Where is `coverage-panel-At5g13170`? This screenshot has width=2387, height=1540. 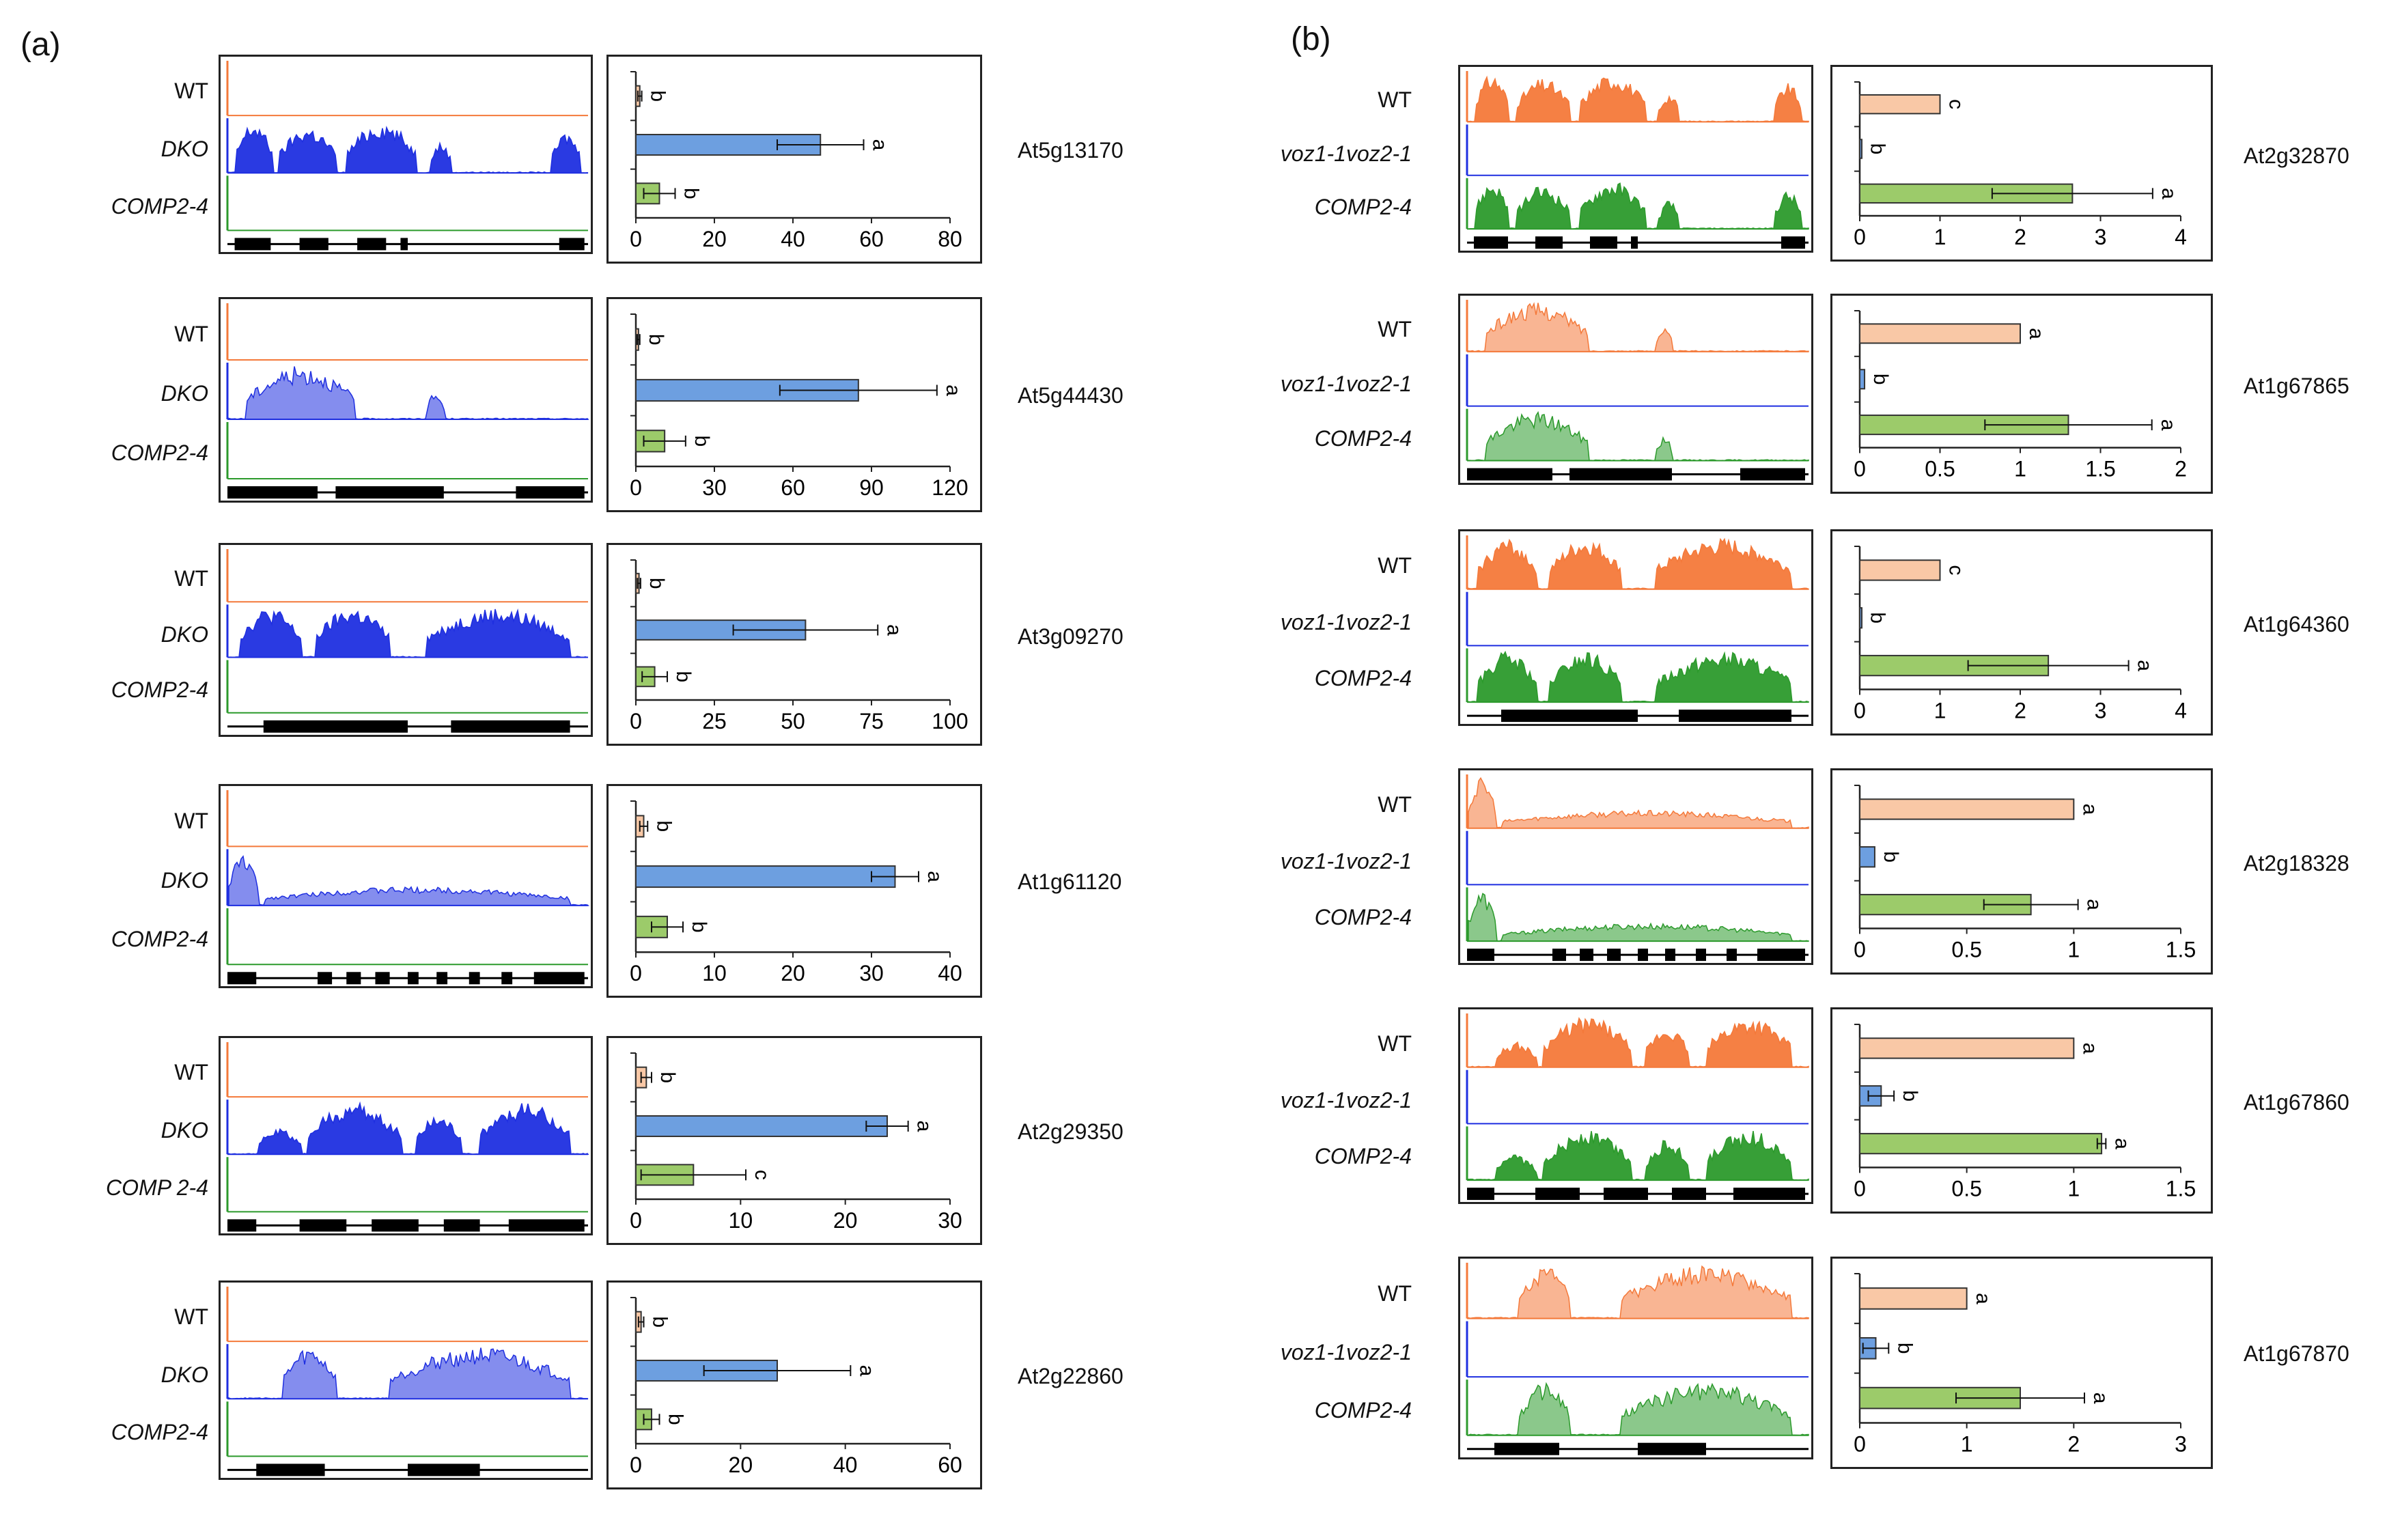 coverage-panel-At5g13170 is located at coordinates (406, 155).